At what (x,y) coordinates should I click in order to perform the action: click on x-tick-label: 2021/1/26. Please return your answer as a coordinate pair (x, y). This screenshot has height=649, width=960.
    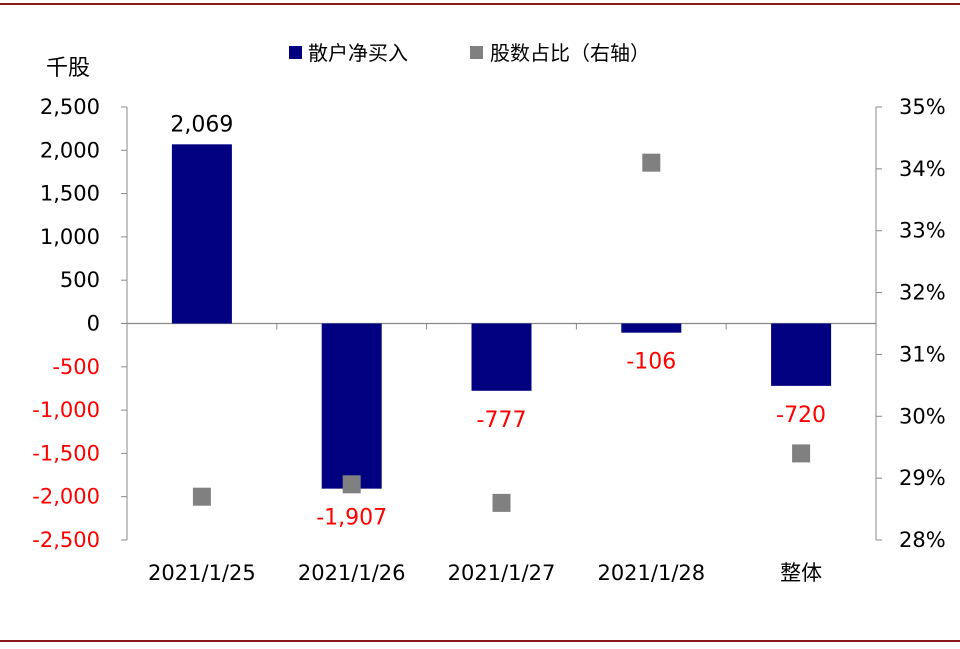
    Looking at the image, I should click on (352, 573).